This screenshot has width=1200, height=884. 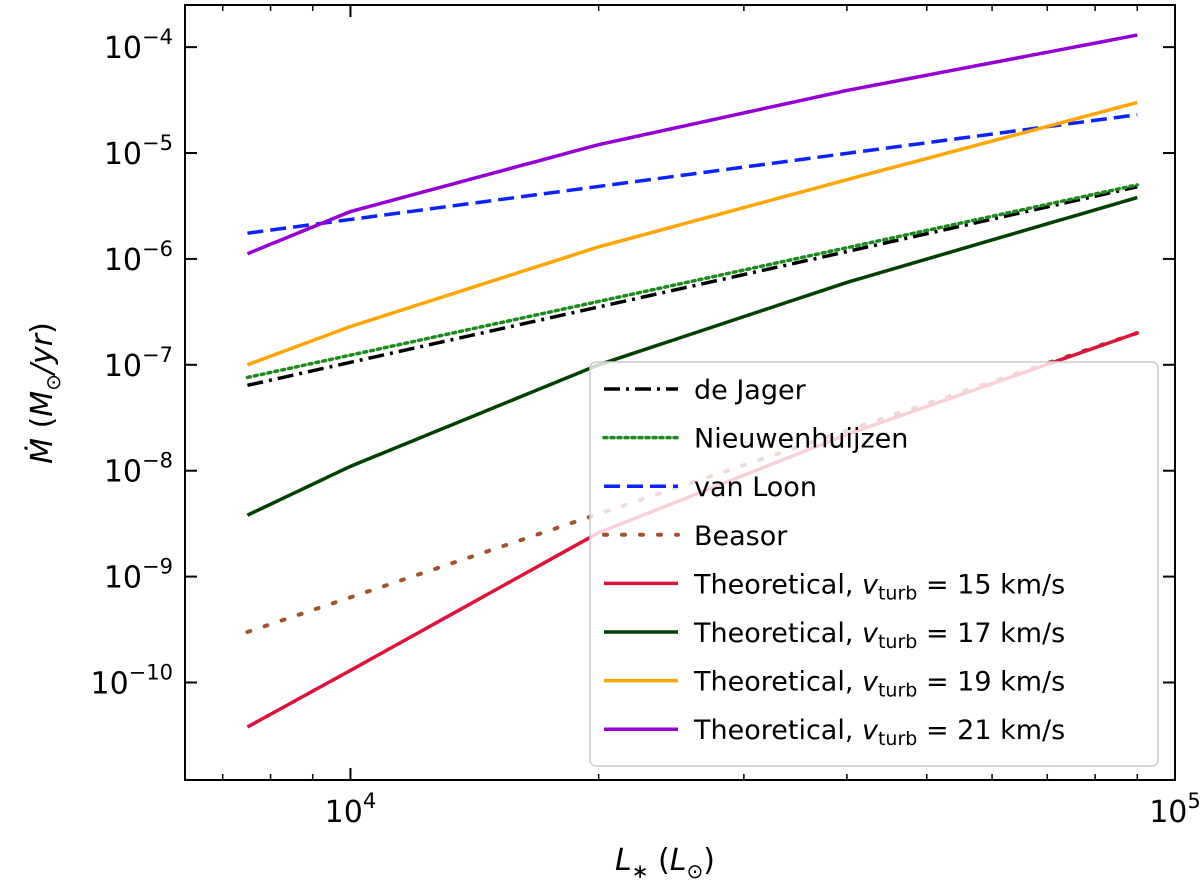 What do you see at coordinates (131, 680) in the screenshot?
I see `y-tick-label: 10⁻¹⁰` at bounding box center [131, 680].